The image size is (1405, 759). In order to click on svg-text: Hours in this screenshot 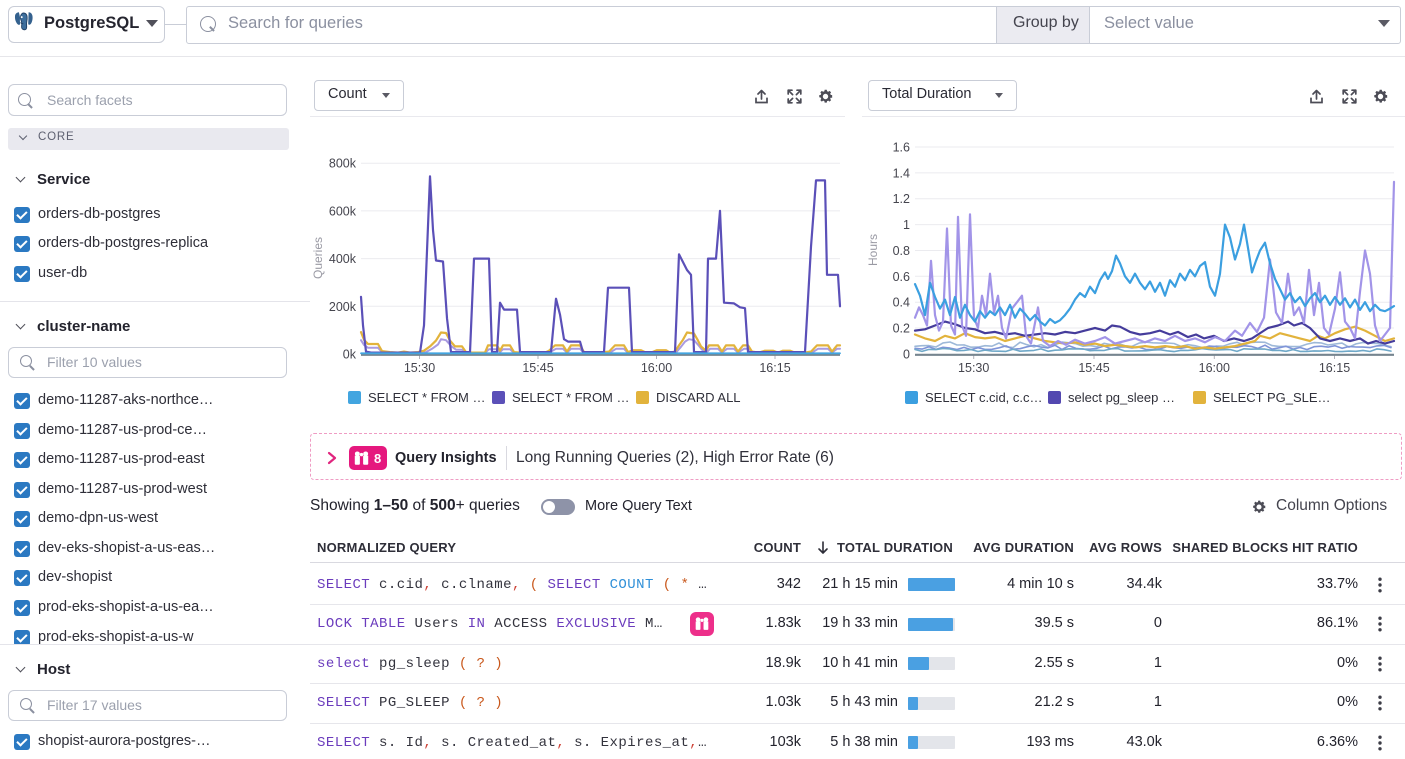, I will do `click(873, 250)`.